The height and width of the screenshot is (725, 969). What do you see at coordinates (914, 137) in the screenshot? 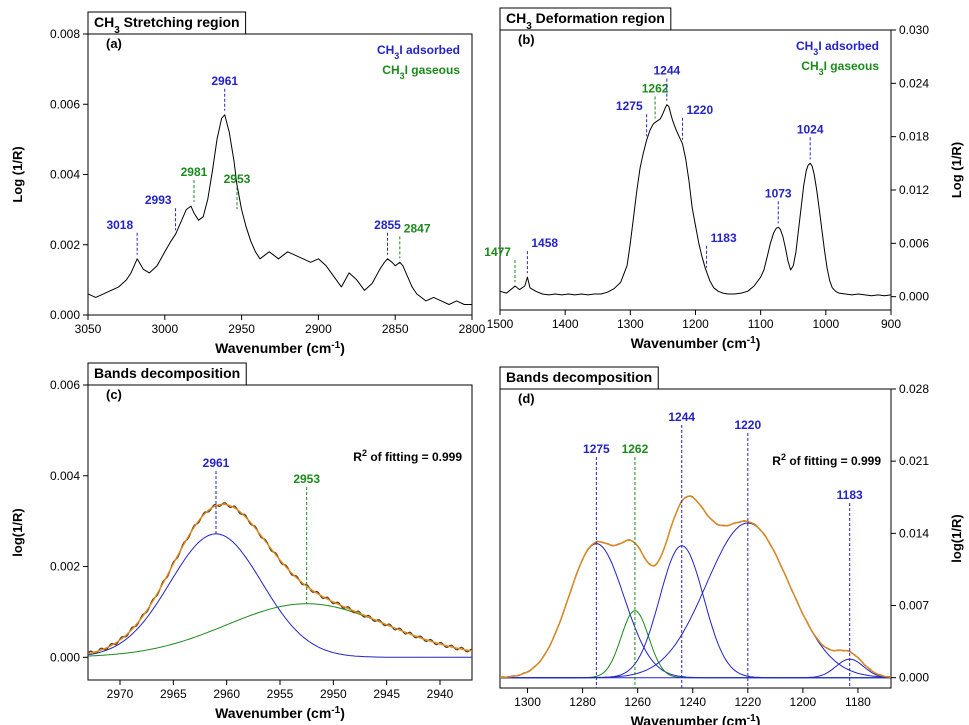
I see `y-tick-label: 0.018` at bounding box center [914, 137].